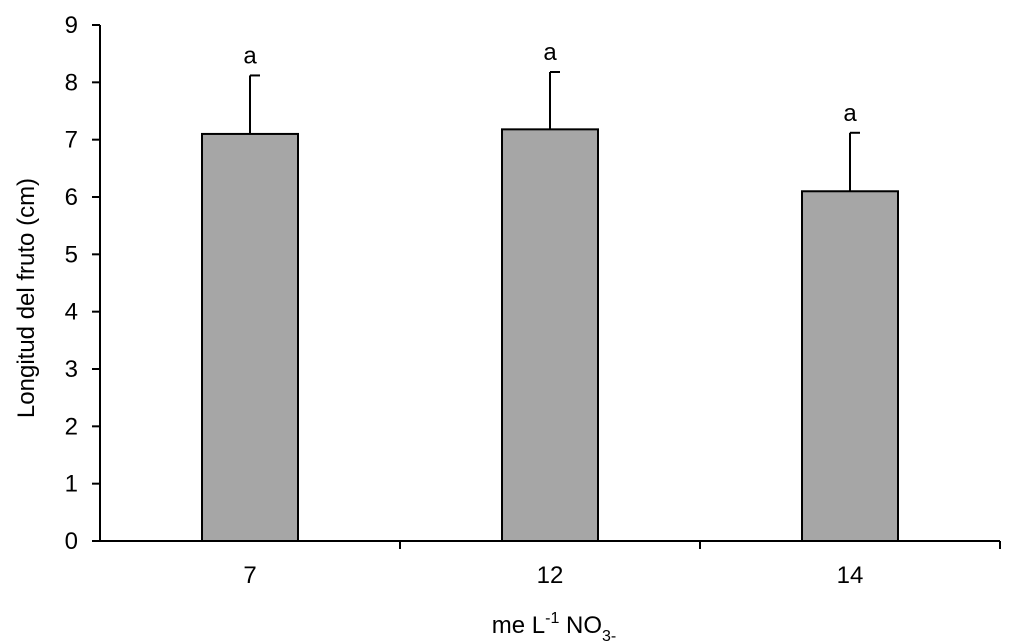  What do you see at coordinates (71, 369) in the screenshot?
I see `y-tick-label: 3` at bounding box center [71, 369].